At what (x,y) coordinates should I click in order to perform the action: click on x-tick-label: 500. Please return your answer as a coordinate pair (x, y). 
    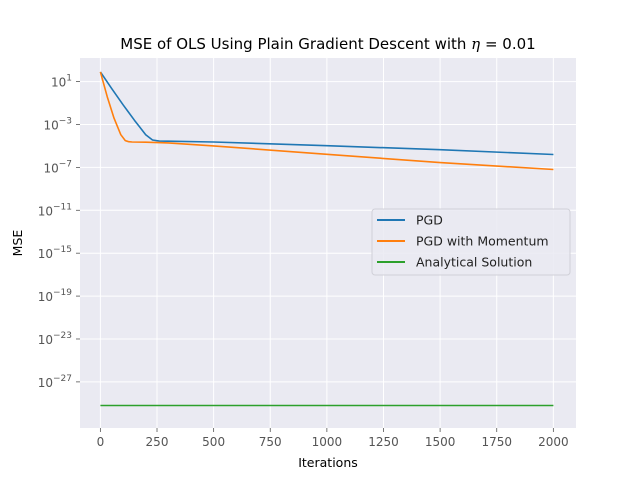
    Looking at the image, I should click on (213, 442).